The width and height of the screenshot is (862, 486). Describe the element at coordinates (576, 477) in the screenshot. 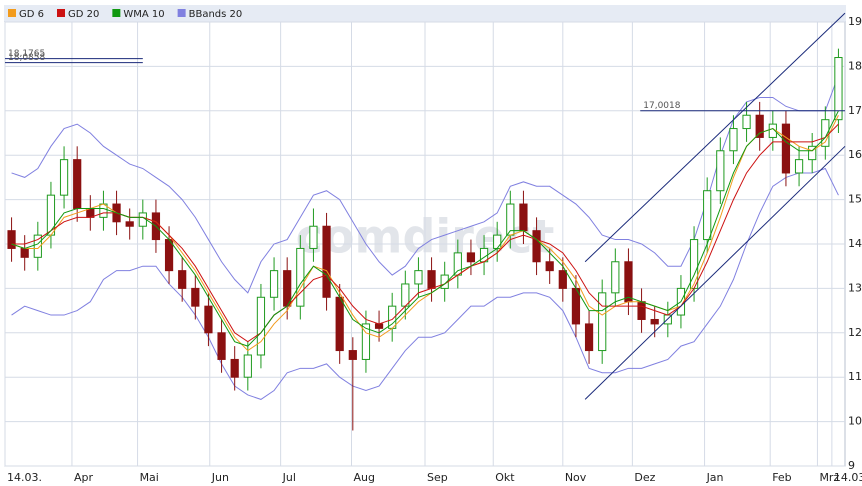

I see `x-tick-label: Nov` at that location.